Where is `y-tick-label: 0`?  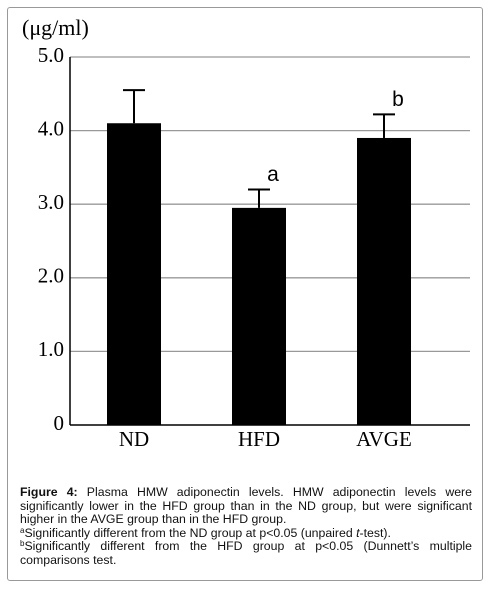
y-tick-label: 0 is located at coordinates (59, 423).